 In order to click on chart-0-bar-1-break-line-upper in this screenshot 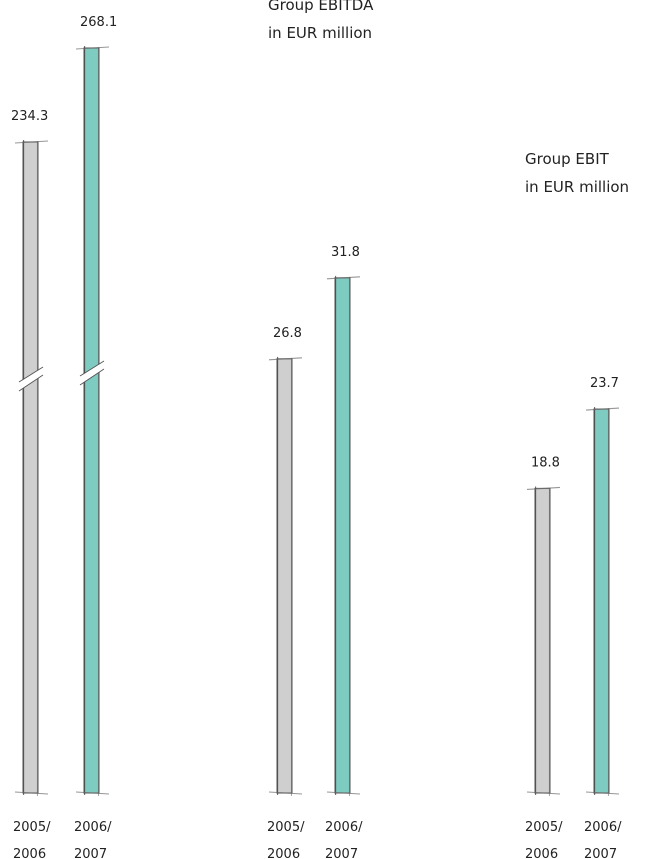, I will do `click(92, 368)`.